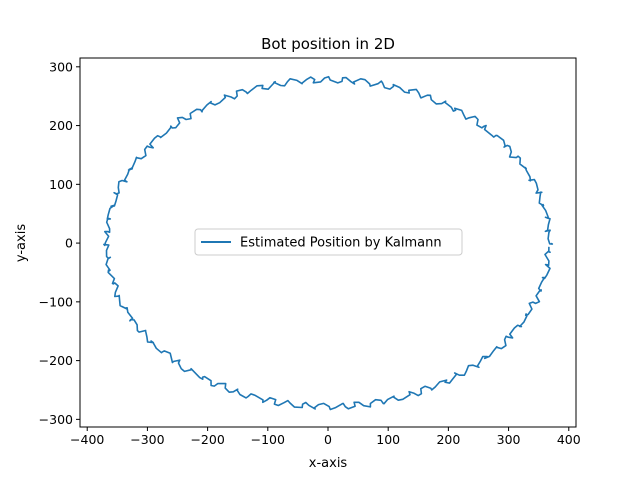 The image size is (640, 480). What do you see at coordinates (328, 463) in the screenshot?
I see `x-axis-label: x-axis` at bounding box center [328, 463].